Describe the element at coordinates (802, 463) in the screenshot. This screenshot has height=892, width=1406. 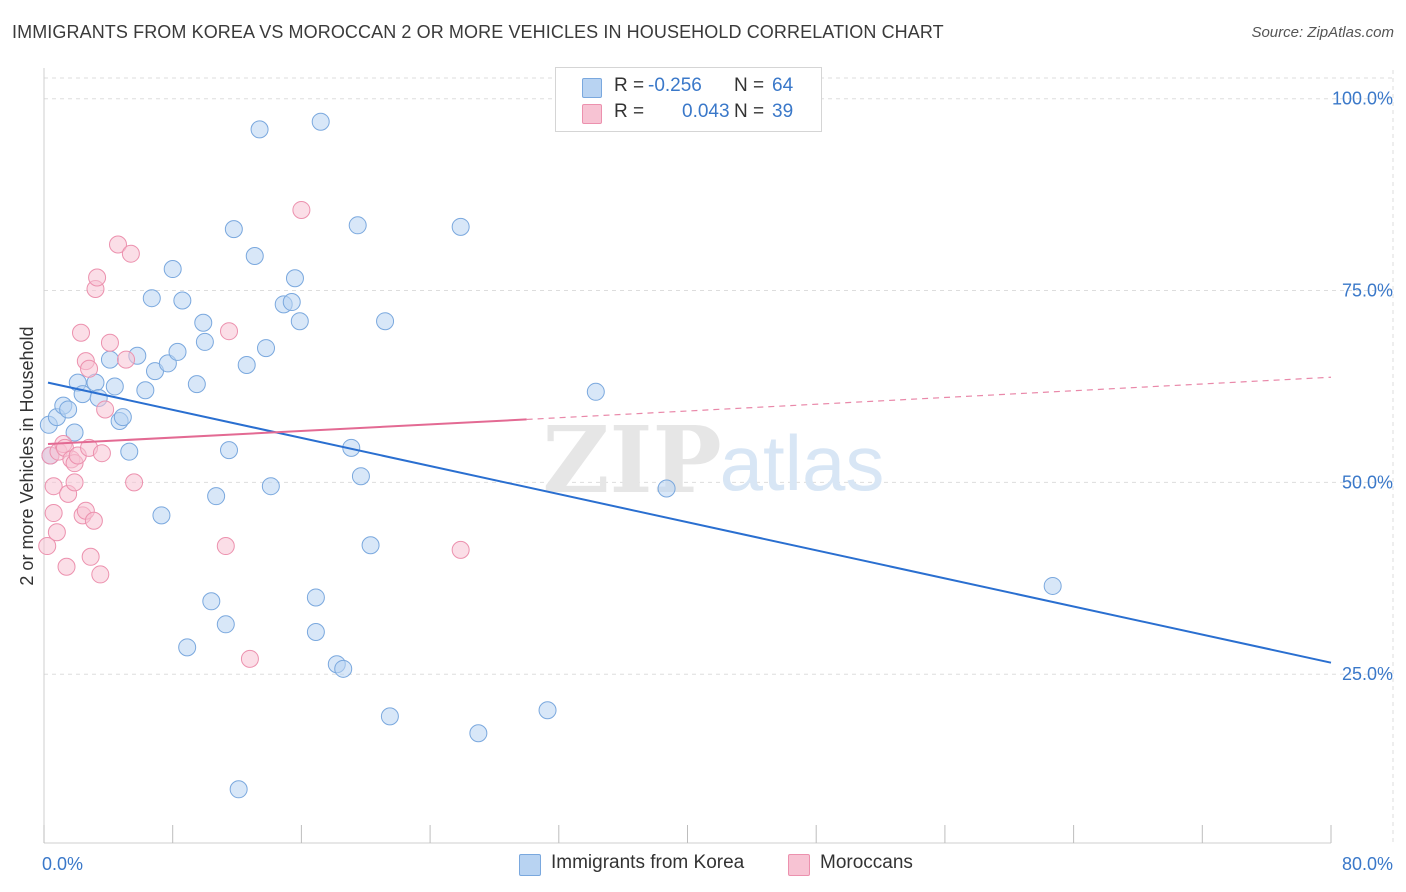
I see `watermark-atlas: atlas` at that location.